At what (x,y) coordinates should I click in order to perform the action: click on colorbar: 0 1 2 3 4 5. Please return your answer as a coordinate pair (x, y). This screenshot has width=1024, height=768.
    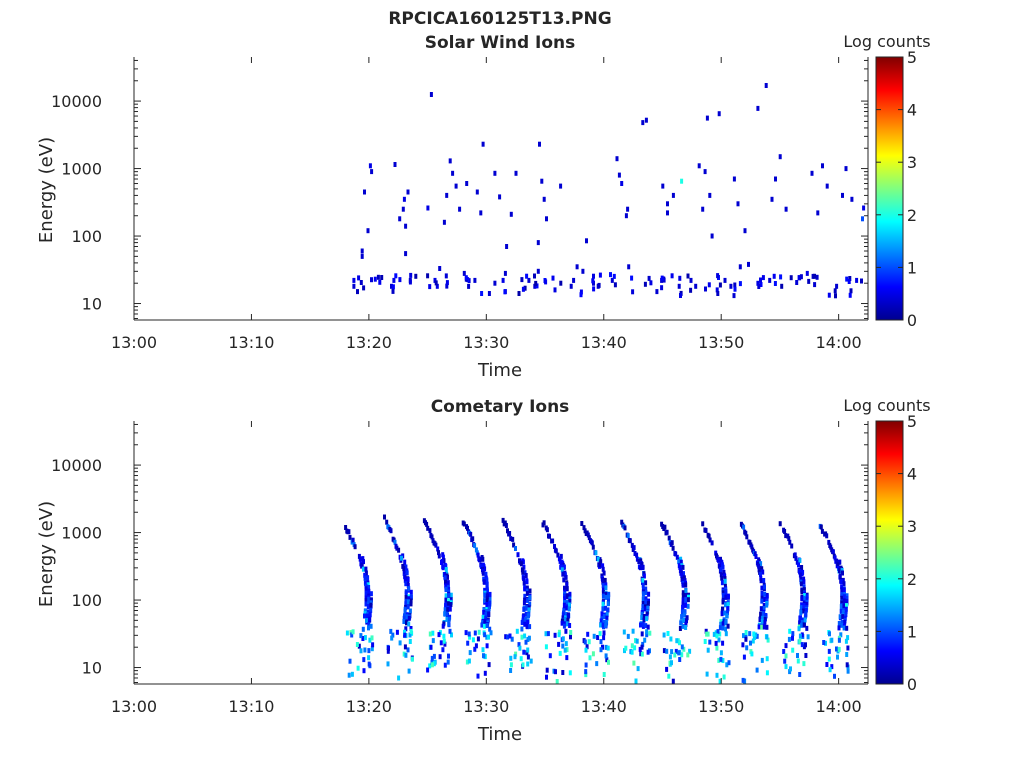
    Looking at the image, I should click on (896, 189).